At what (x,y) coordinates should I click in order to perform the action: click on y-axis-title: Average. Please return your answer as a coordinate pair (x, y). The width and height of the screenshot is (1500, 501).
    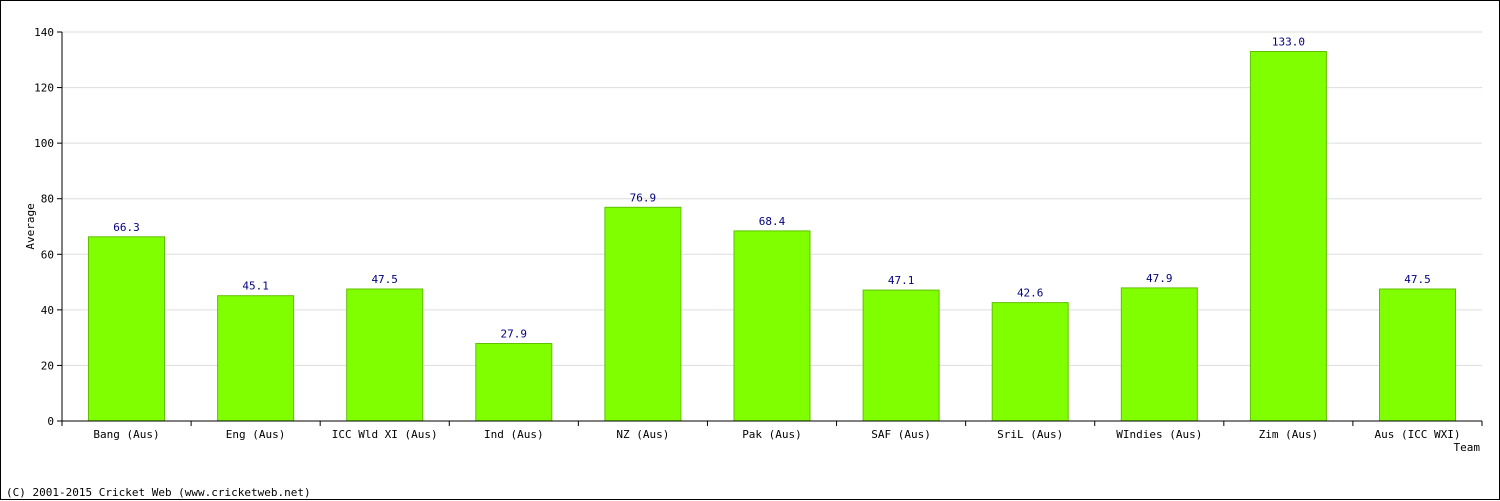
    Looking at the image, I should click on (30, 226).